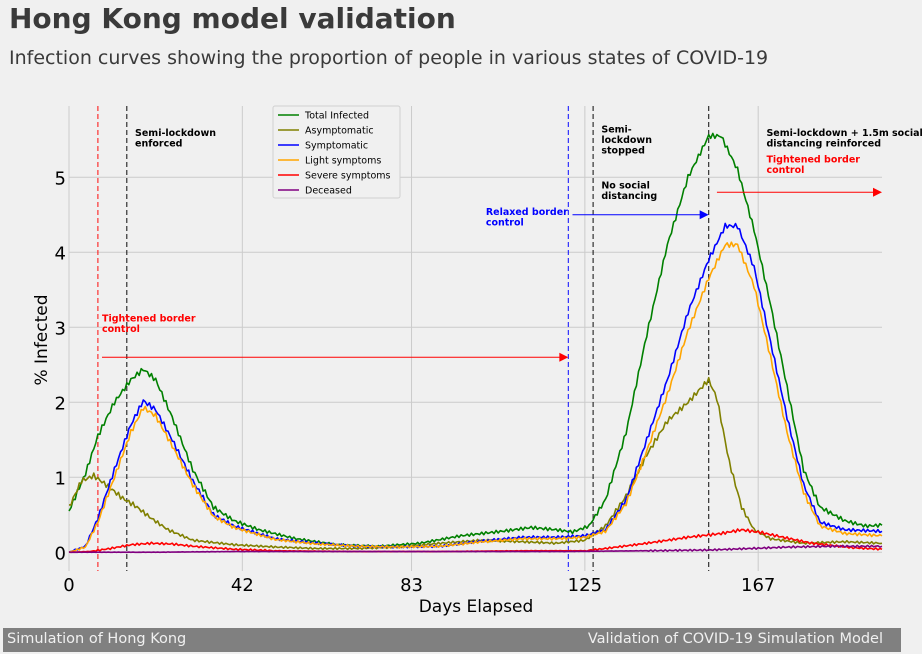  I want to click on x-tick-label: 0, so click(68, 585).